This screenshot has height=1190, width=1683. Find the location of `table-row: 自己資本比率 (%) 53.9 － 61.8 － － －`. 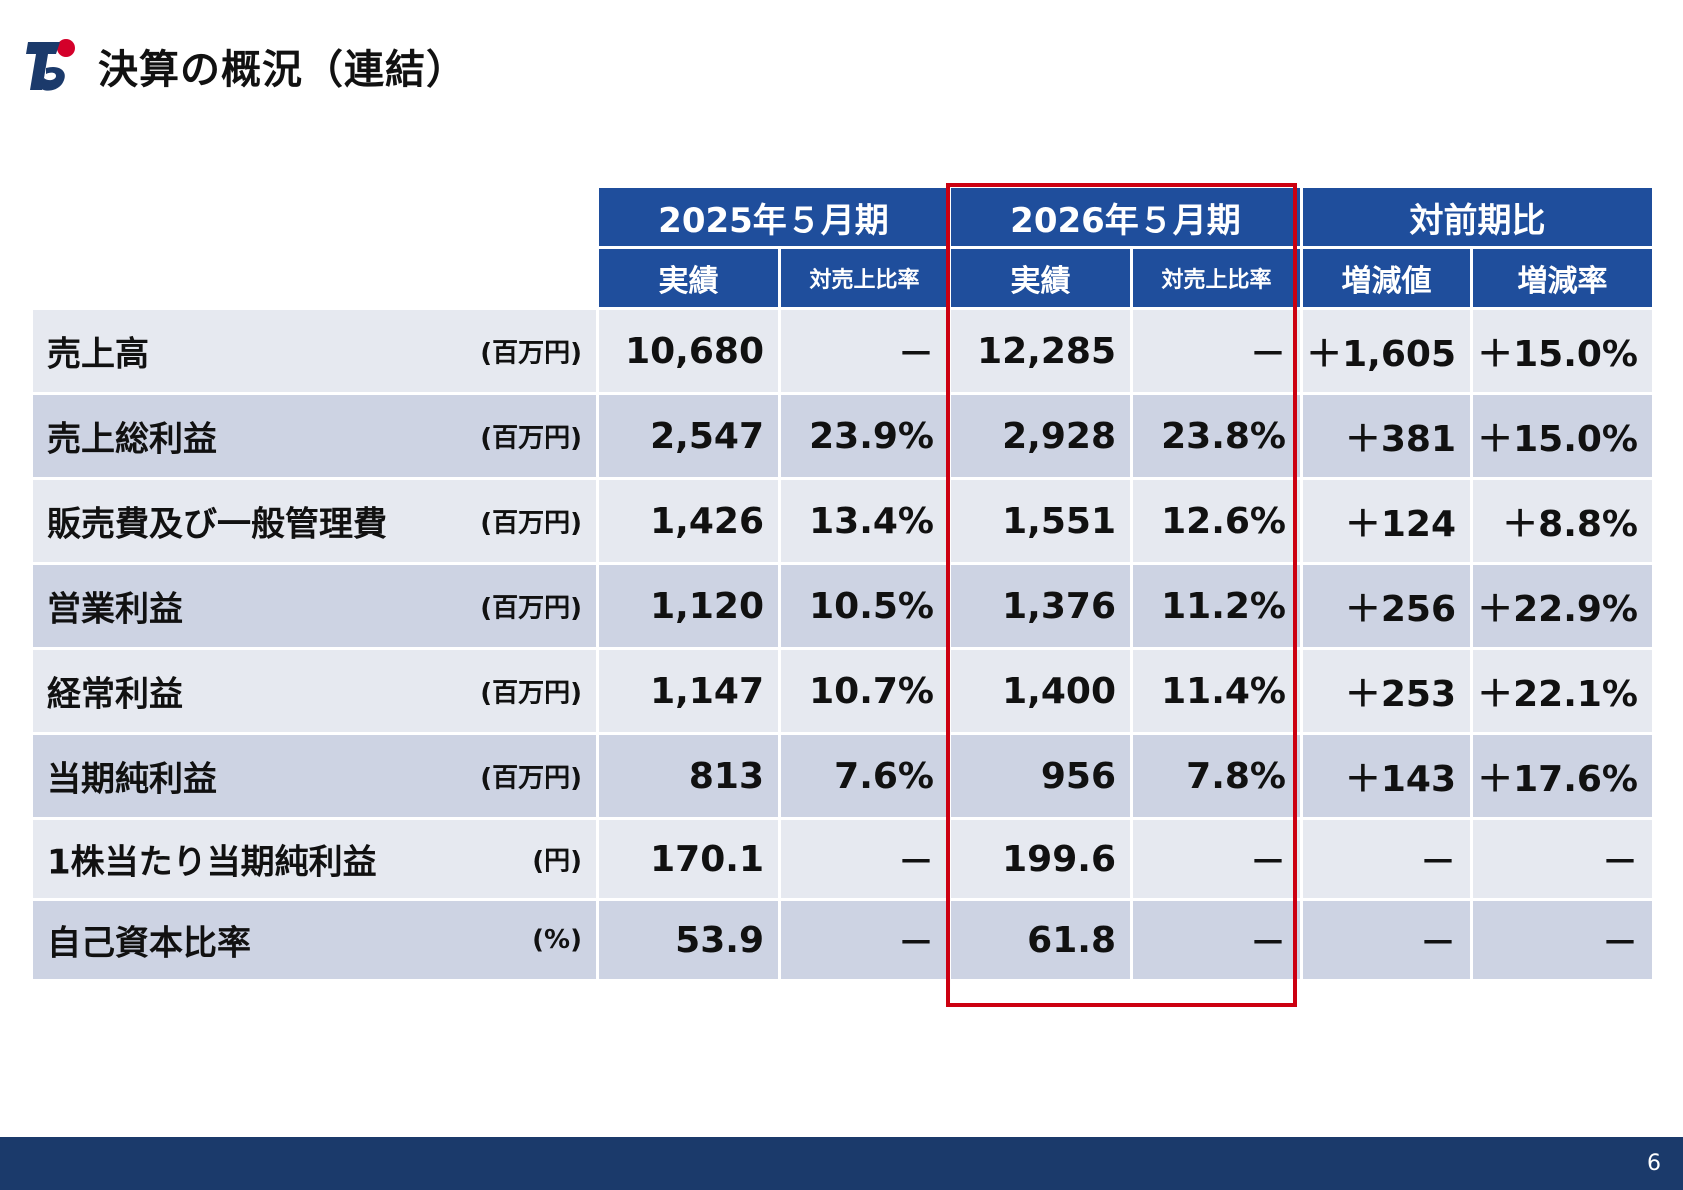

table-row: 自己資本比率 (%) 53.9 － 61.8 － － － is located at coordinates (842, 940).